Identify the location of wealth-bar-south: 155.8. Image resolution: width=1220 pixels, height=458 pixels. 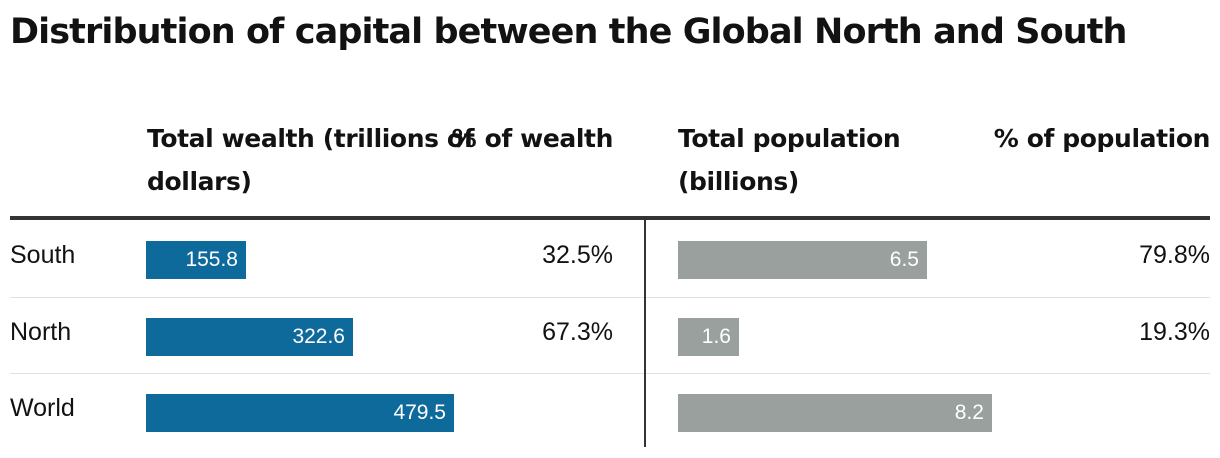
(196, 260).